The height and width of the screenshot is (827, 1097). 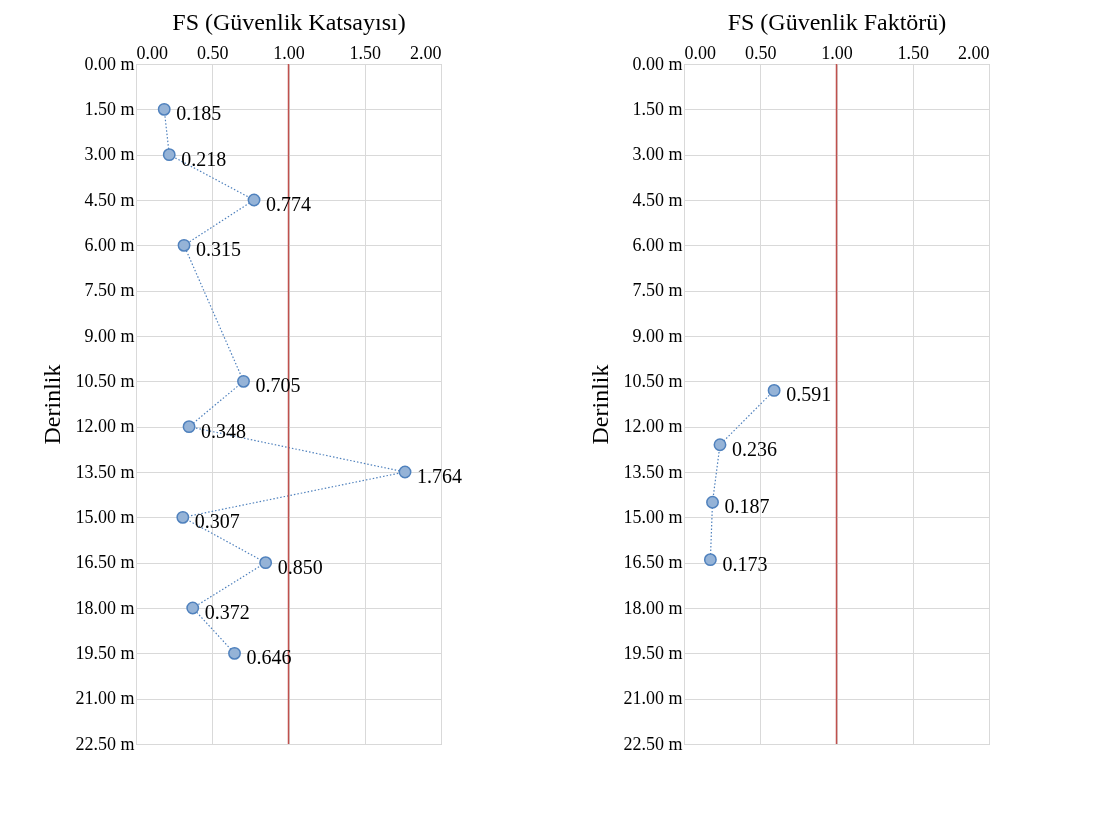 What do you see at coordinates (745, 563) in the screenshot?
I see `data-label: 0.173` at bounding box center [745, 563].